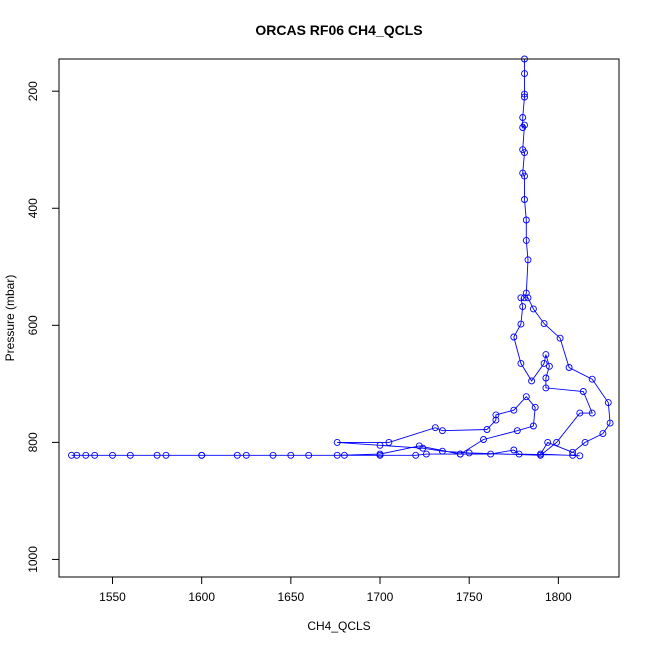 The height and width of the screenshot is (650, 650). Describe the element at coordinates (33, 559) in the screenshot. I see `y-tick-label: 1000` at that location.